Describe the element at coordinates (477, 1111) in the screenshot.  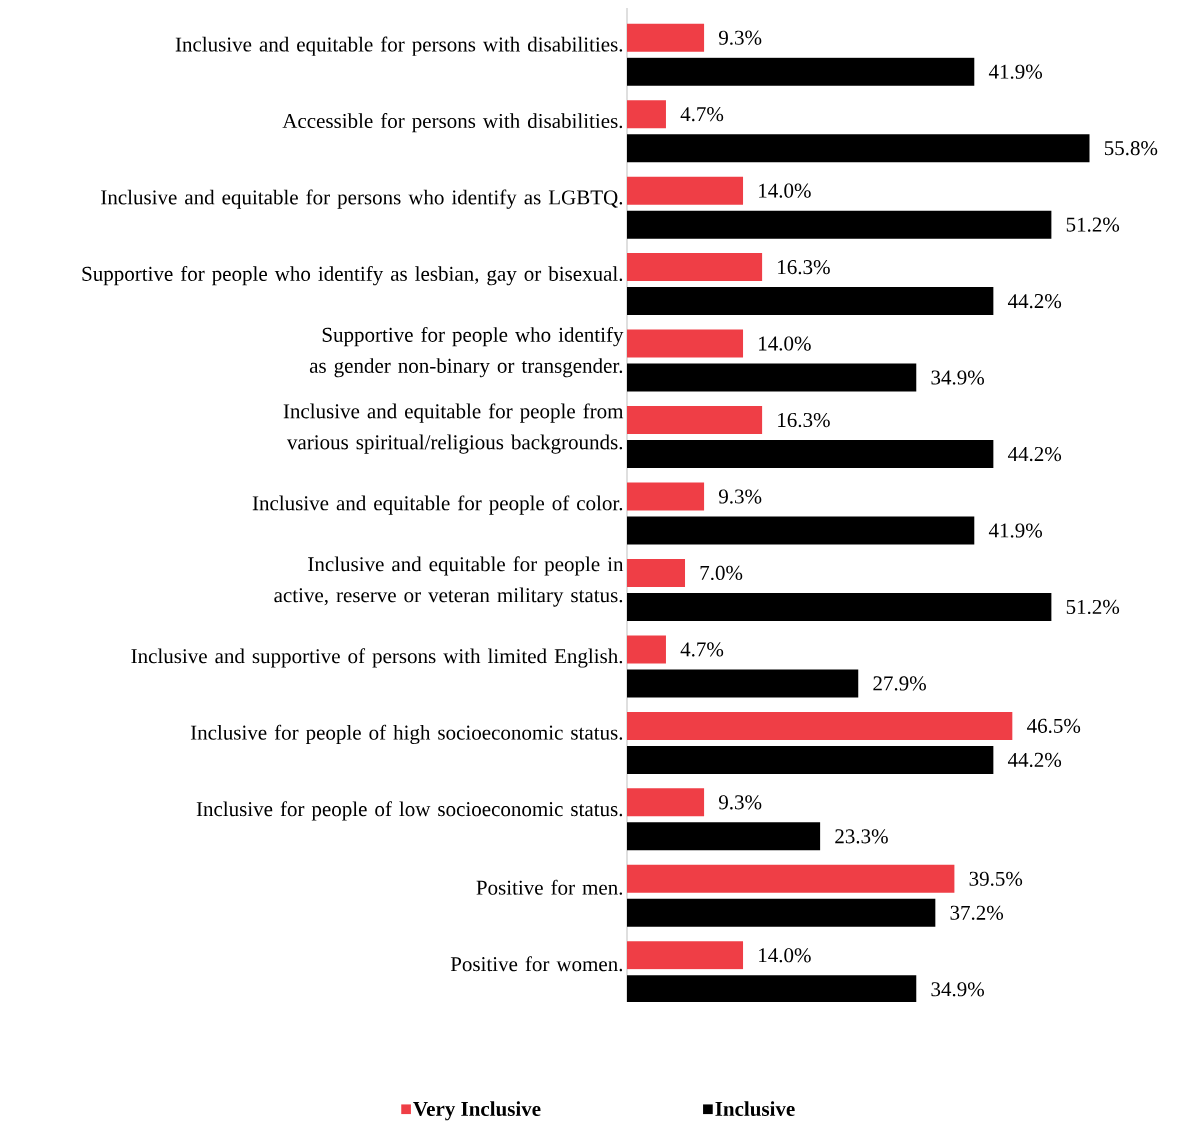
I see `legend-label: Very Inclusive` at that location.